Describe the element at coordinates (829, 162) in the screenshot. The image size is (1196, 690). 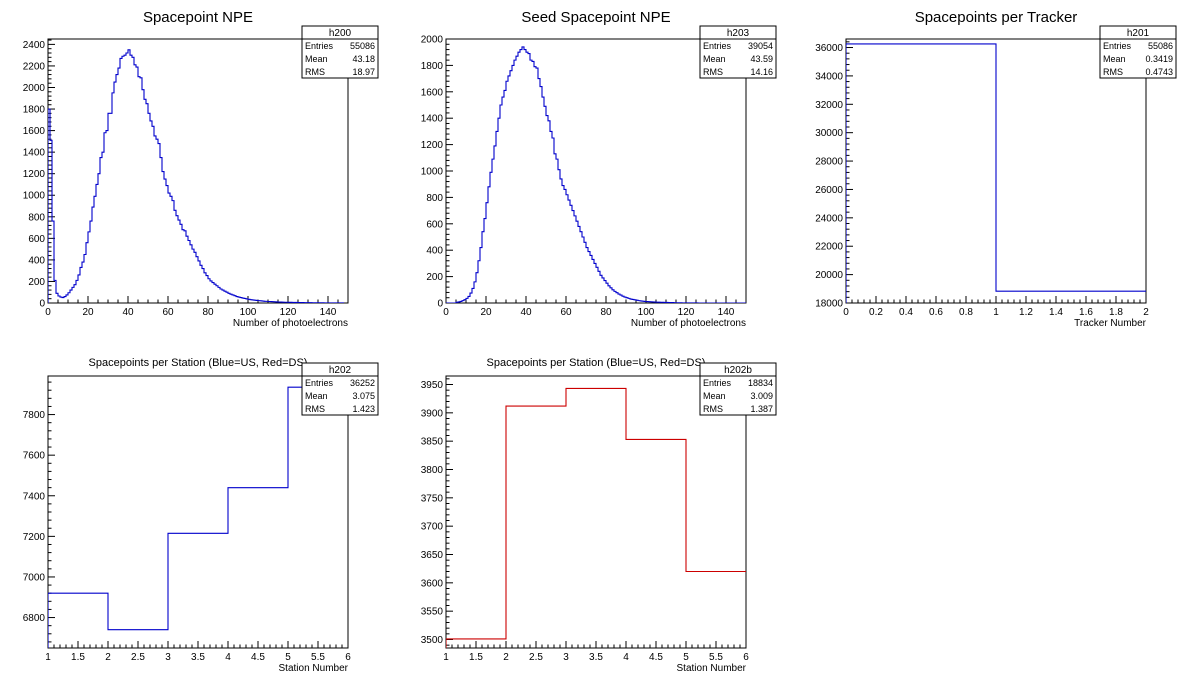
I see `y-tick-label: 28000` at that location.